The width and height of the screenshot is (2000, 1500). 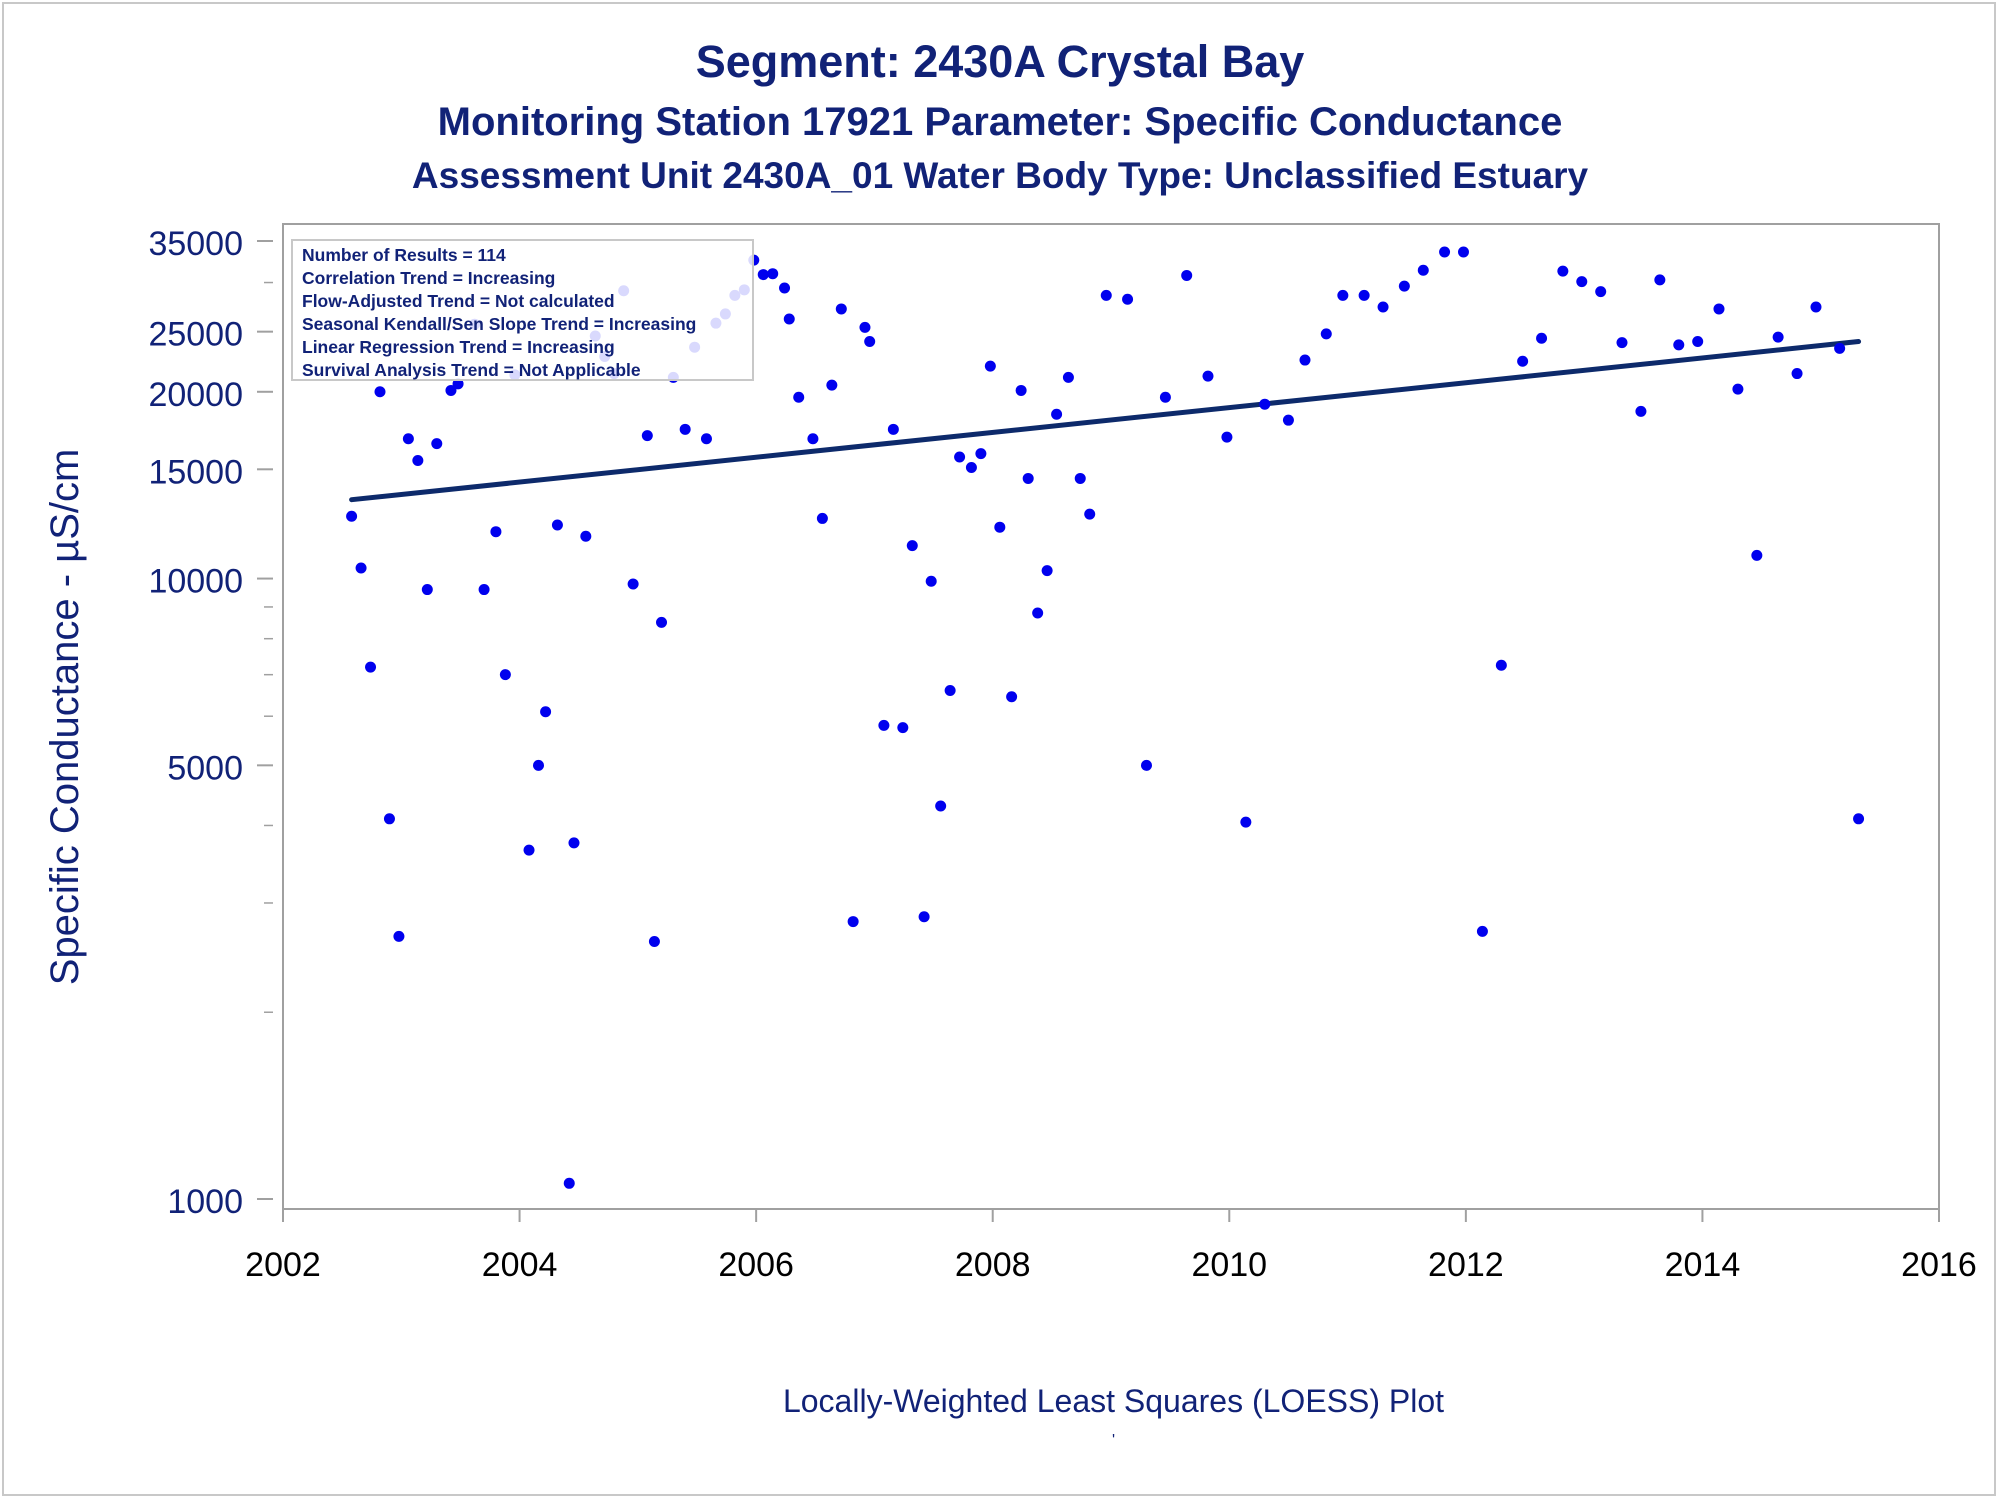 What do you see at coordinates (205, 1202) in the screenshot?
I see `y-tick-label: 1000` at bounding box center [205, 1202].